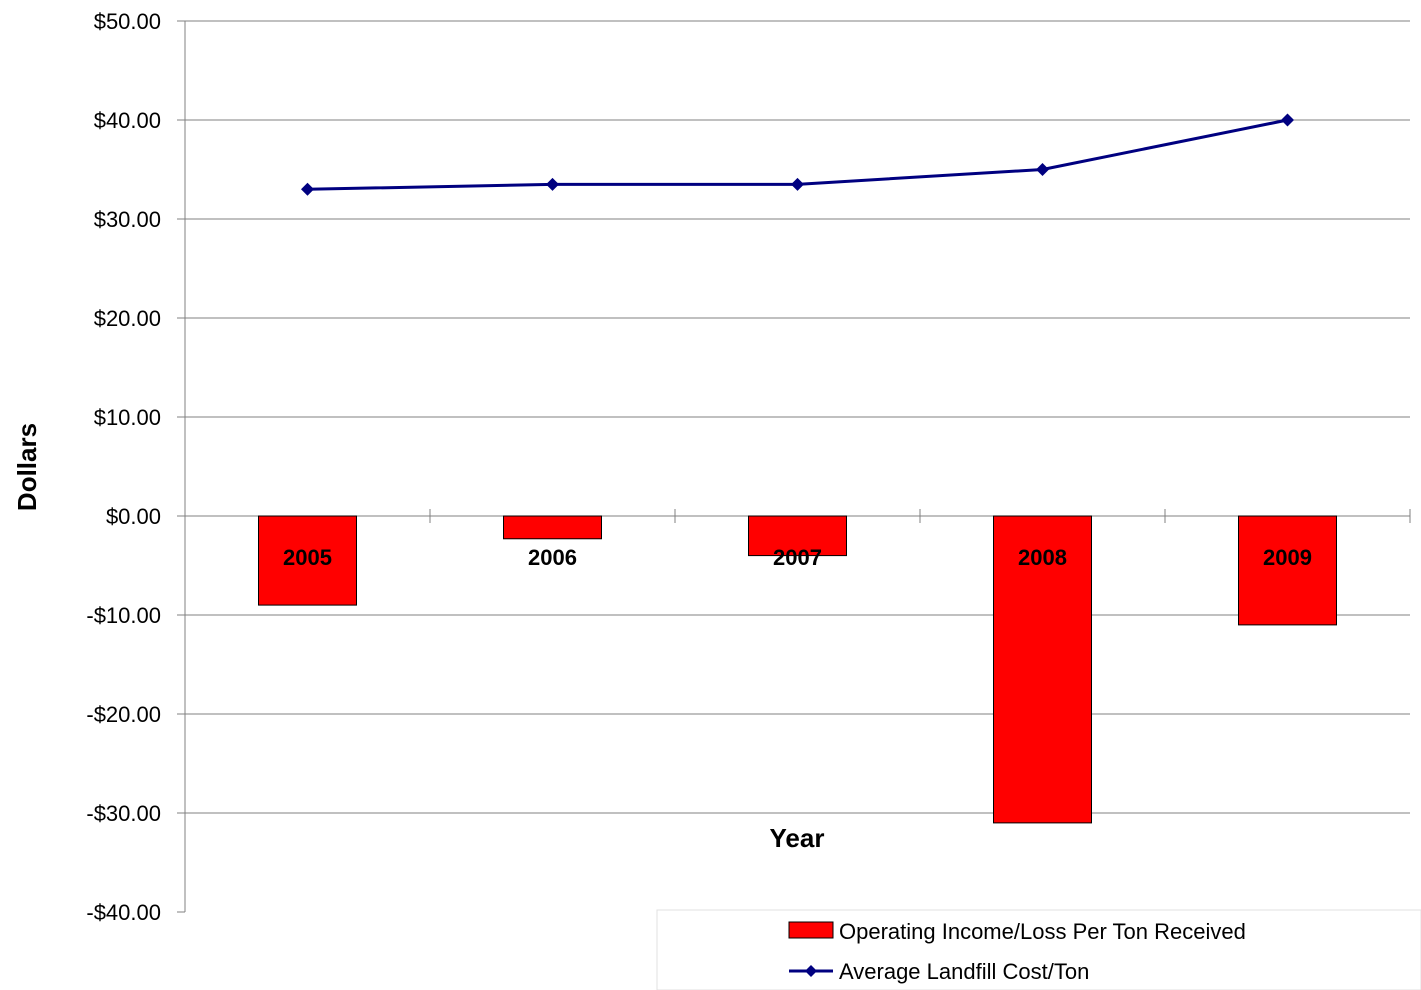 The image size is (1421, 990). Describe the element at coordinates (123, 714) in the screenshot. I see `y-tick-label: -$20.00` at that location.